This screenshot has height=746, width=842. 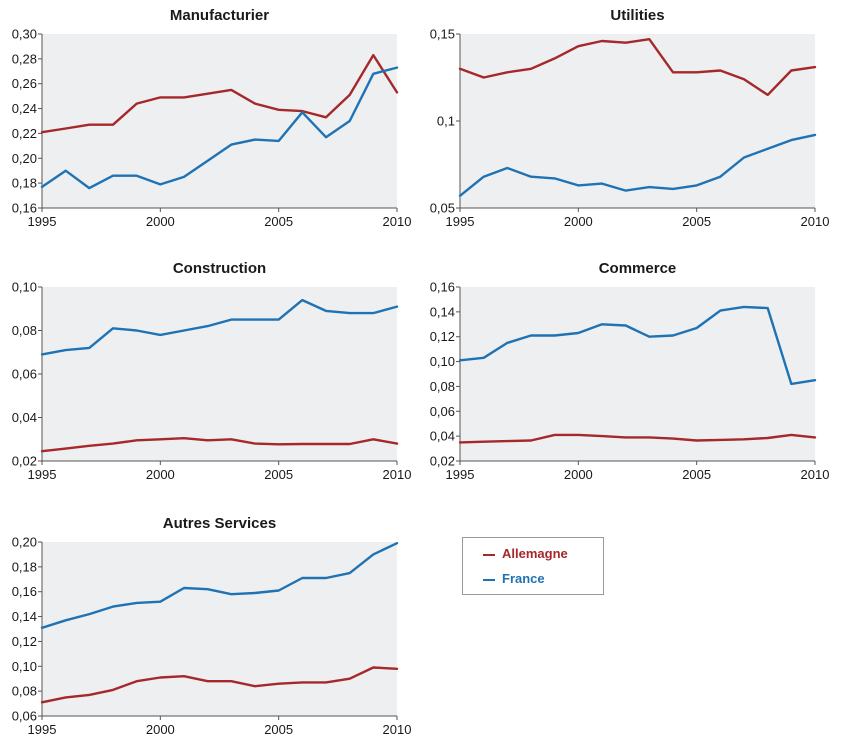 What do you see at coordinates (533, 566) in the screenshot?
I see `legend: Allemagne France` at bounding box center [533, 566].